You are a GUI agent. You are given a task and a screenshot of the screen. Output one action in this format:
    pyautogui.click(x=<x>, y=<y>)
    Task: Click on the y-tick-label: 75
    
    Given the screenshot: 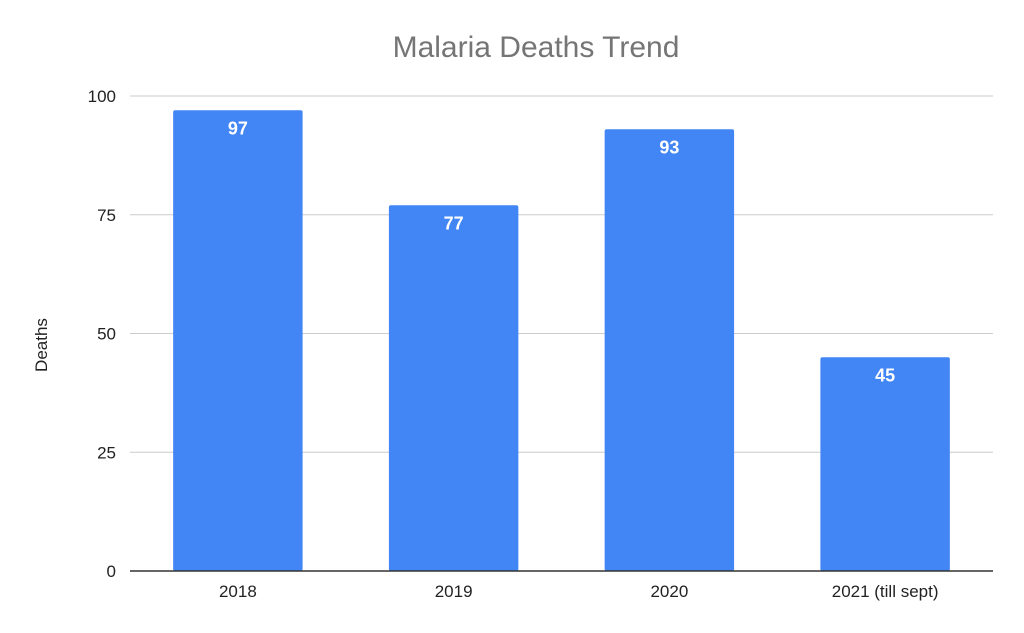 What is the action you would take?
    pyautogui.click(x=106, y=215)
    